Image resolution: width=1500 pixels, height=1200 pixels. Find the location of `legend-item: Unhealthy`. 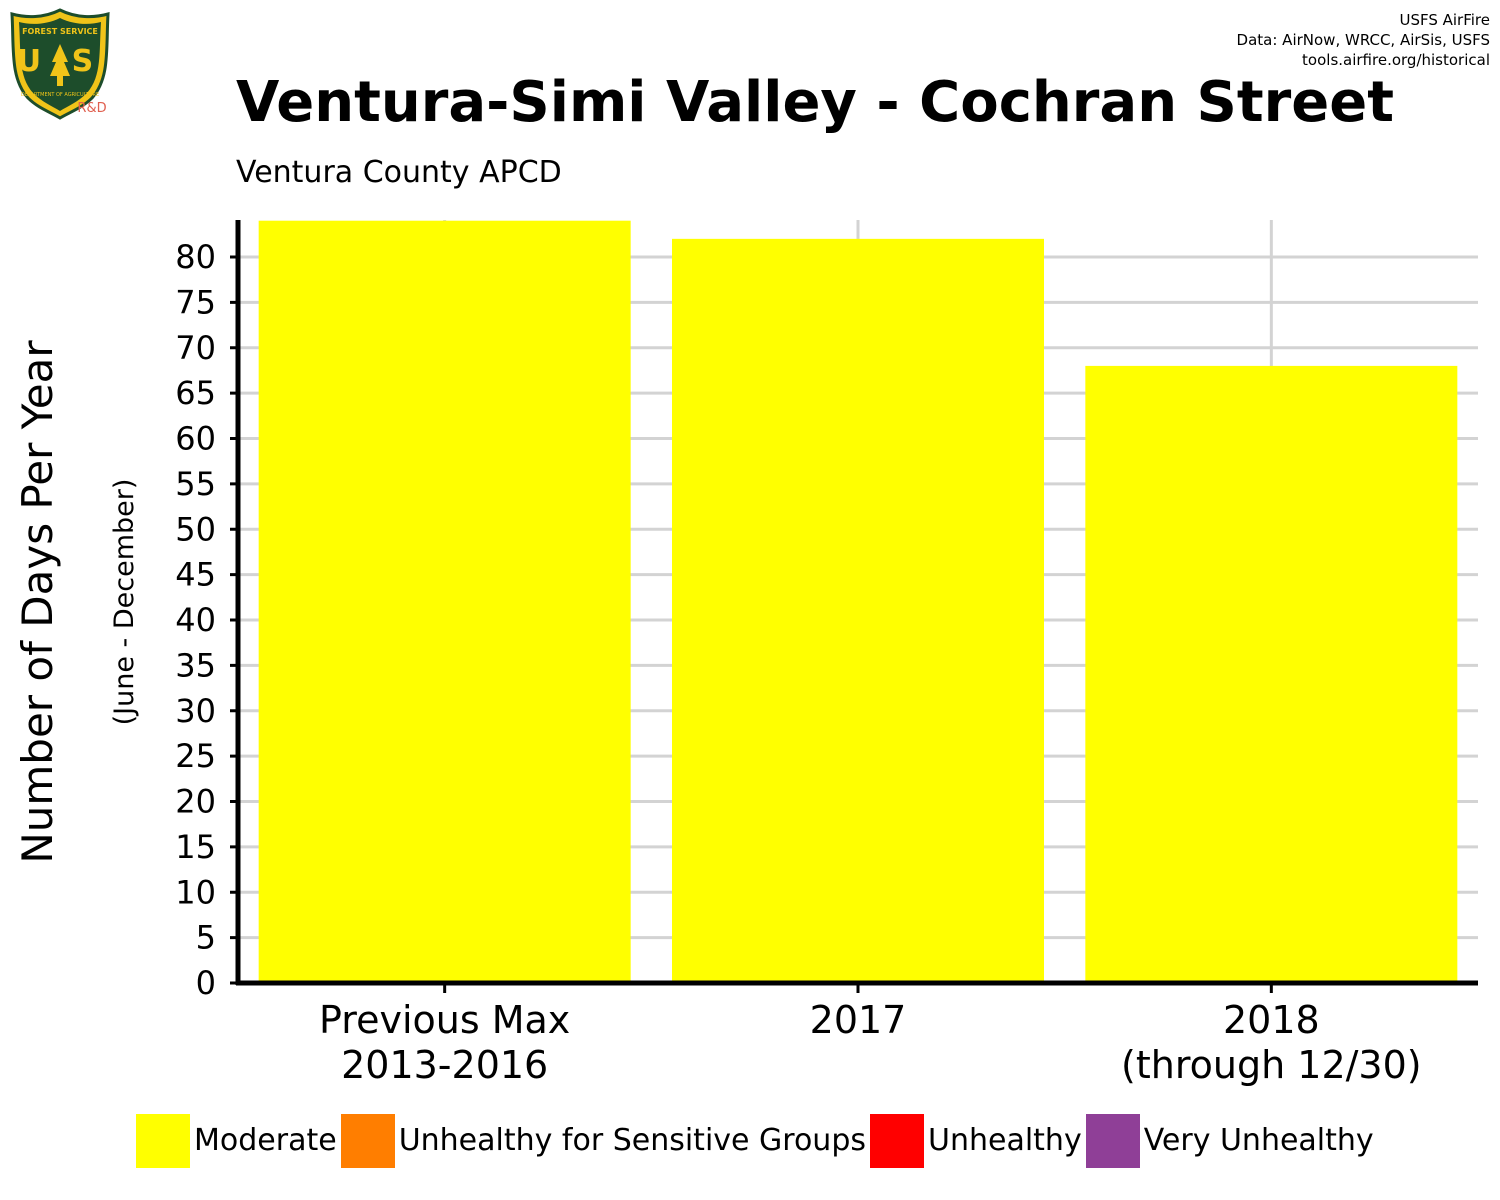

legend-item: Unhealthy is located at coordinates (978, 1140).